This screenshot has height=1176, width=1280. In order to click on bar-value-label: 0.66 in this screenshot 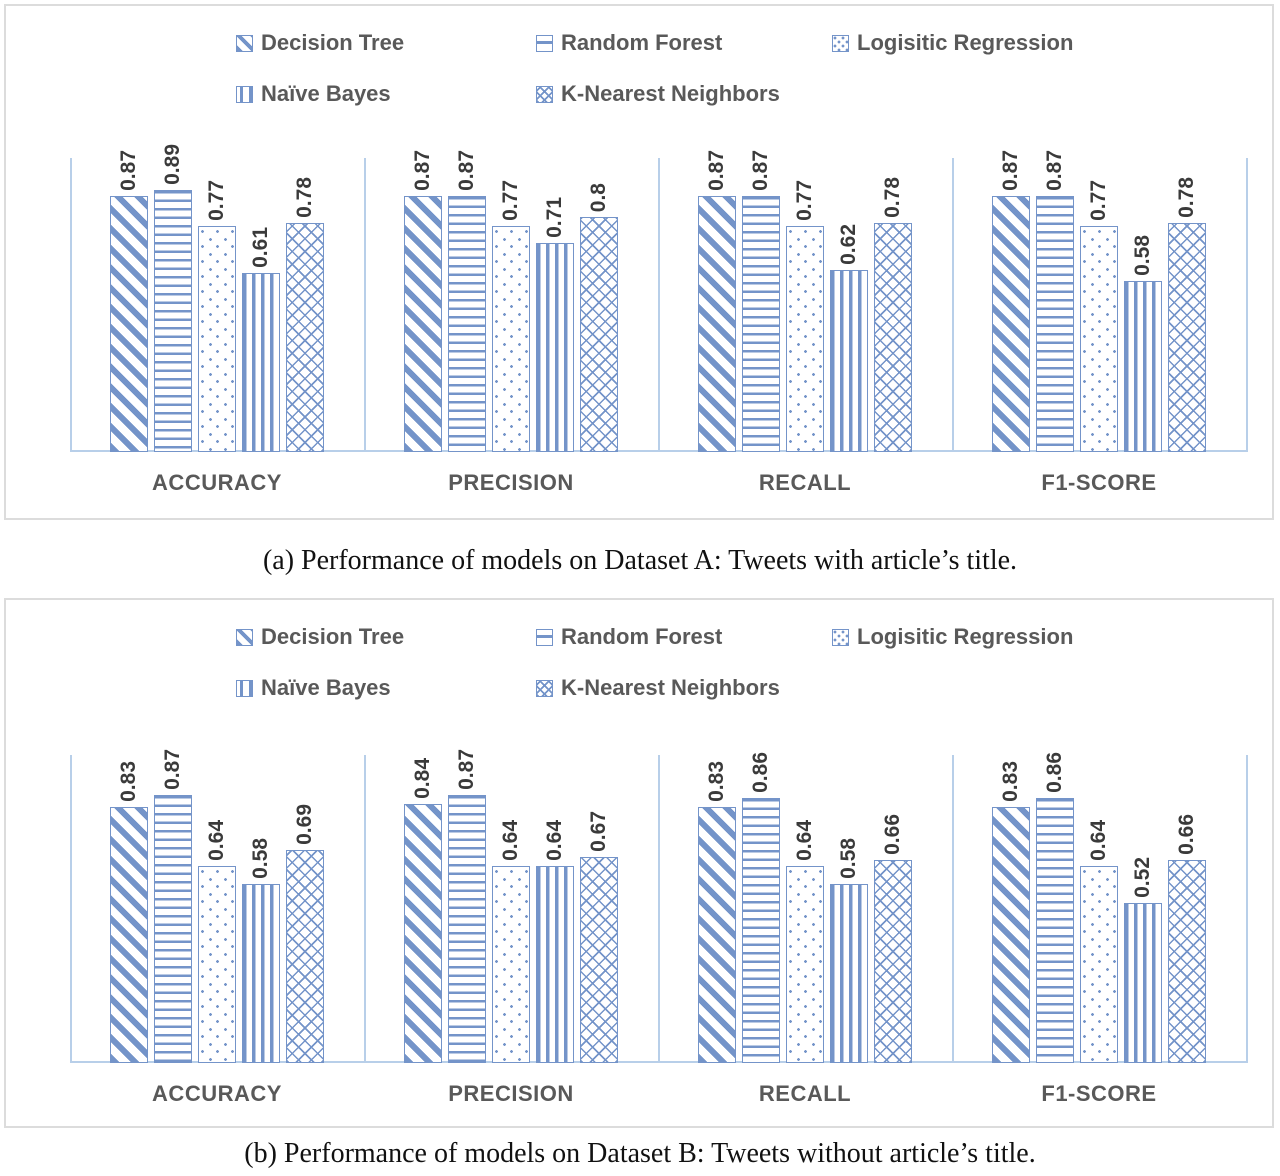, I will do `click(892, 834)`.